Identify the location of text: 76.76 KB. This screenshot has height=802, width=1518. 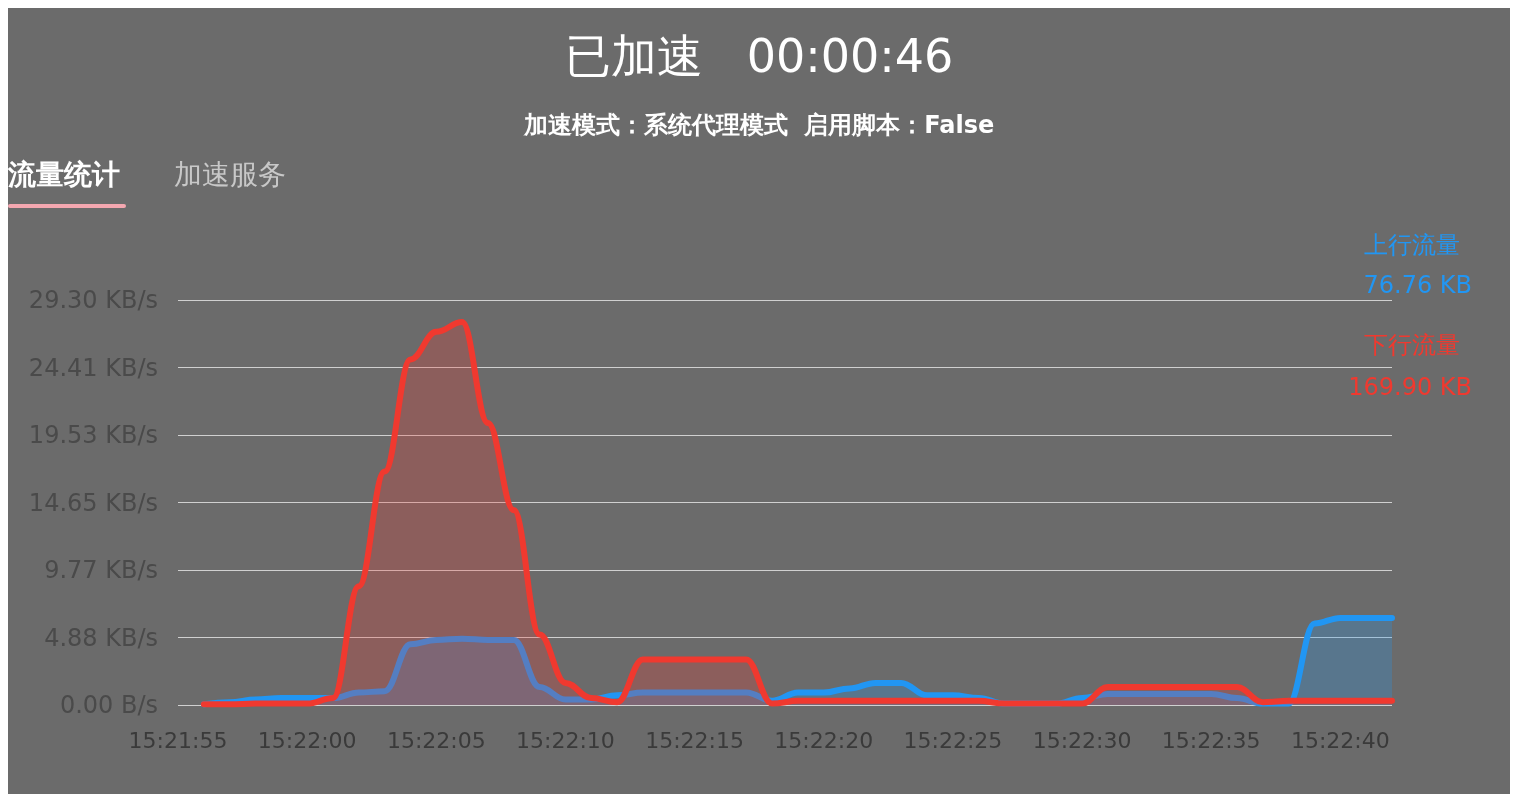
(1418, 285).